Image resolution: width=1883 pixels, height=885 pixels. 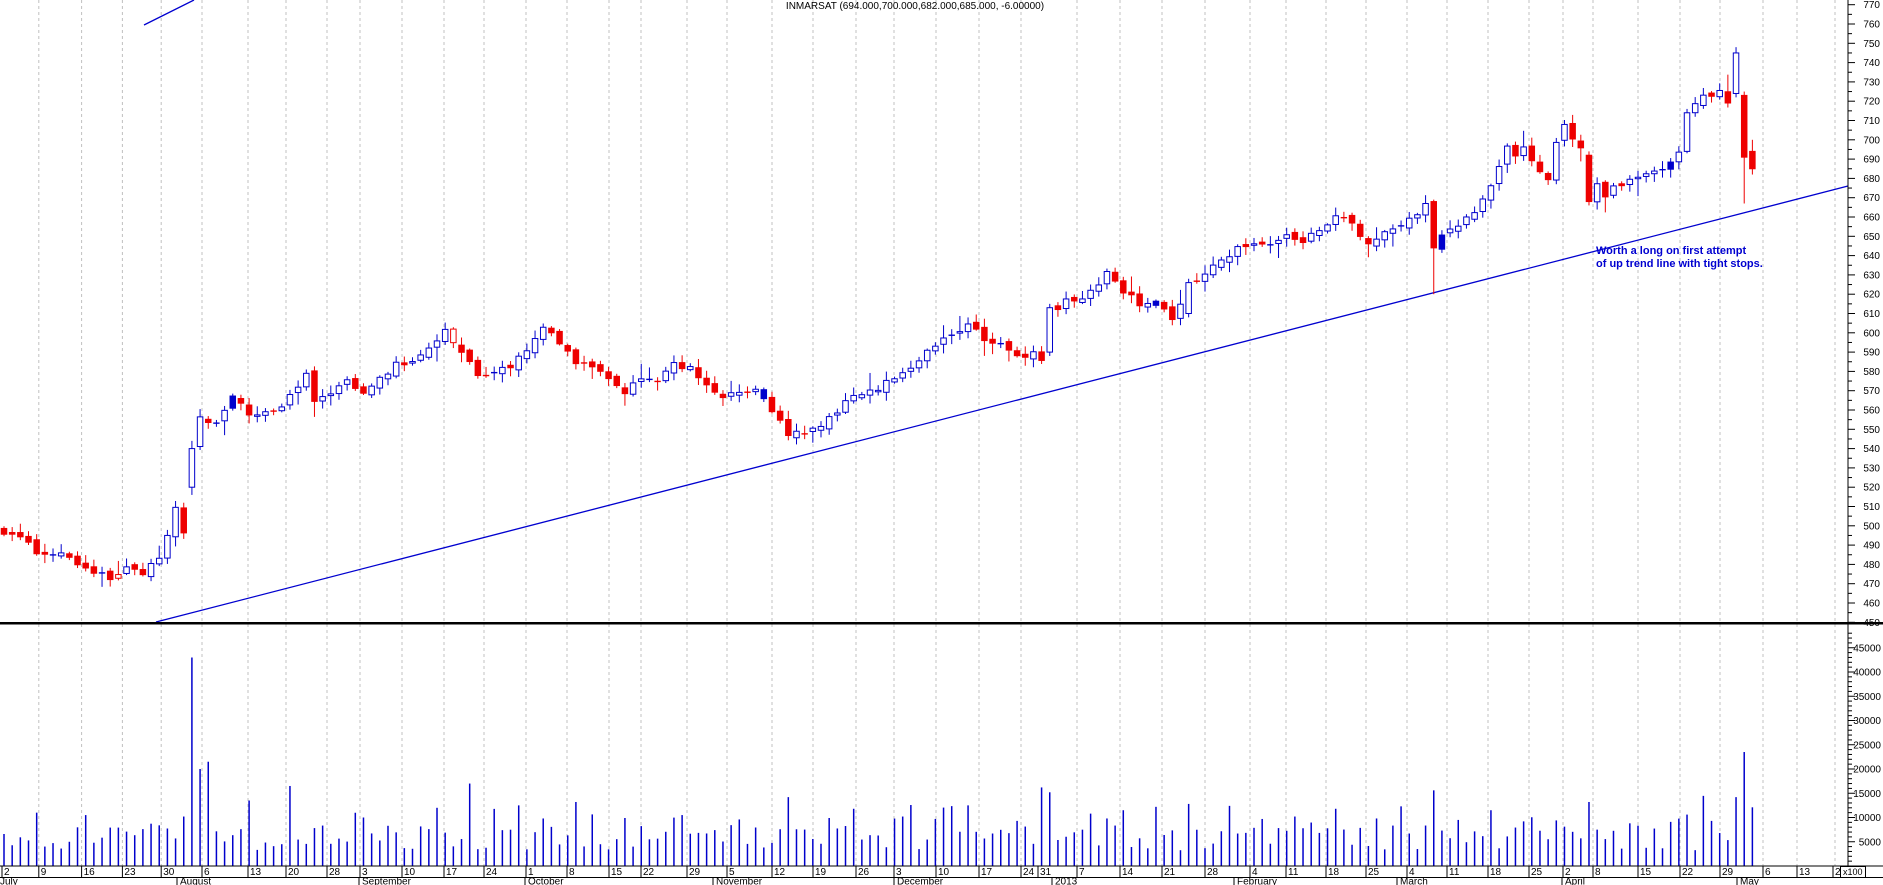 I want to click on date-month-label: 2013, so click(x=1066, y=881).